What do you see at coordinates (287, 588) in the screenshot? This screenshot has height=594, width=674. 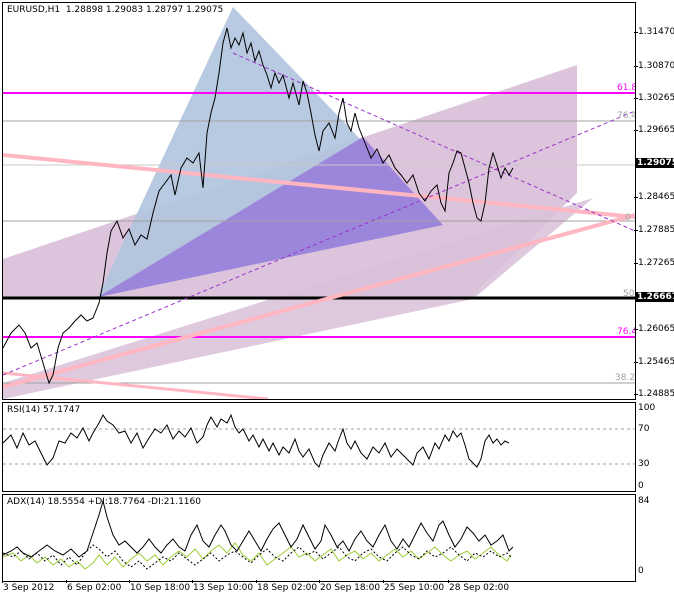 I see `time-label: 18 Sep 02:00` at bounding box center [287, 588].